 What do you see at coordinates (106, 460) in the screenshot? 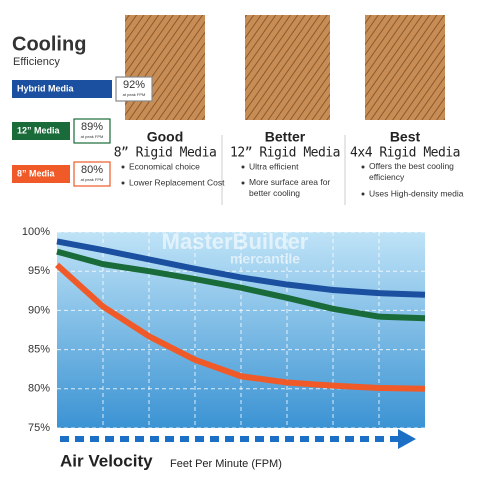
I see `x-axis-label: Air Velocity` at bounding box center [106, 460].